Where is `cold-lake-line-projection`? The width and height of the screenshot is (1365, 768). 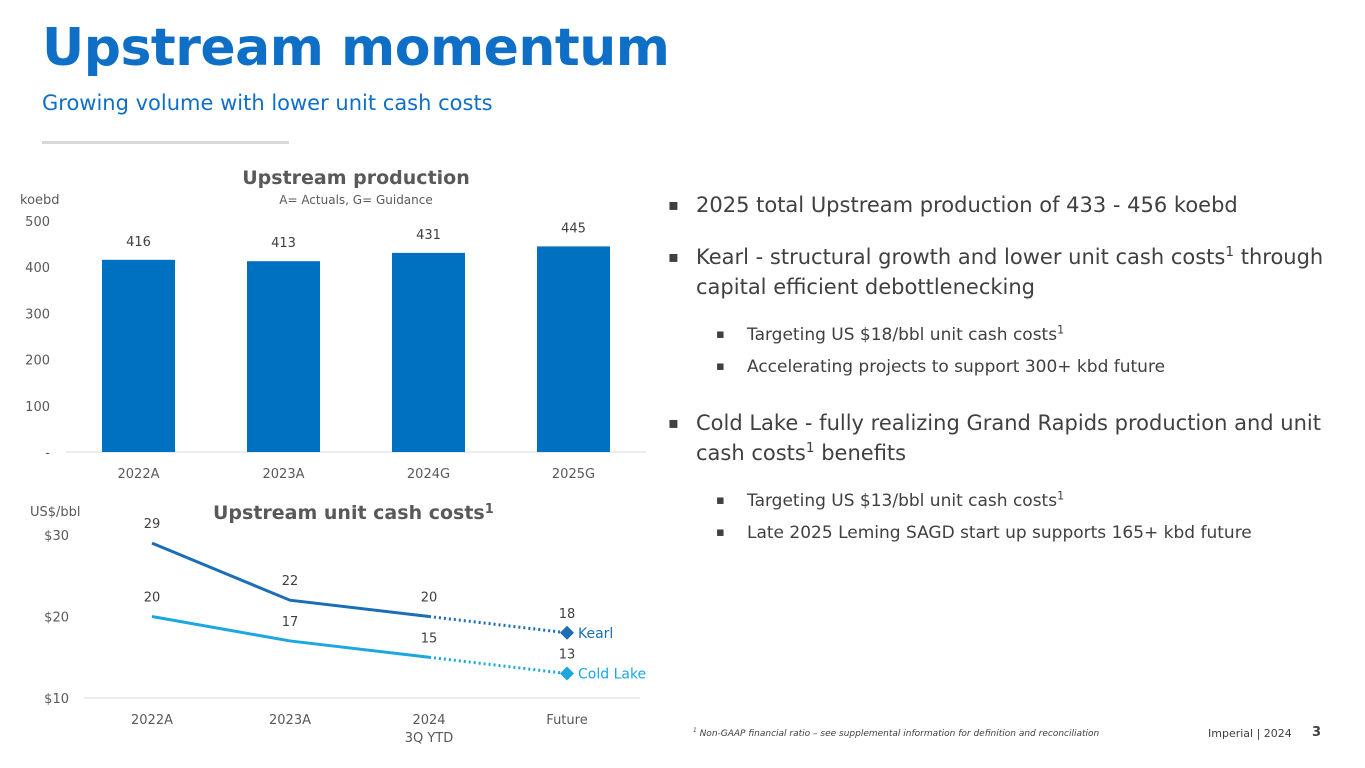 cold-lake-line-projection is located at coordinates (498, 665).